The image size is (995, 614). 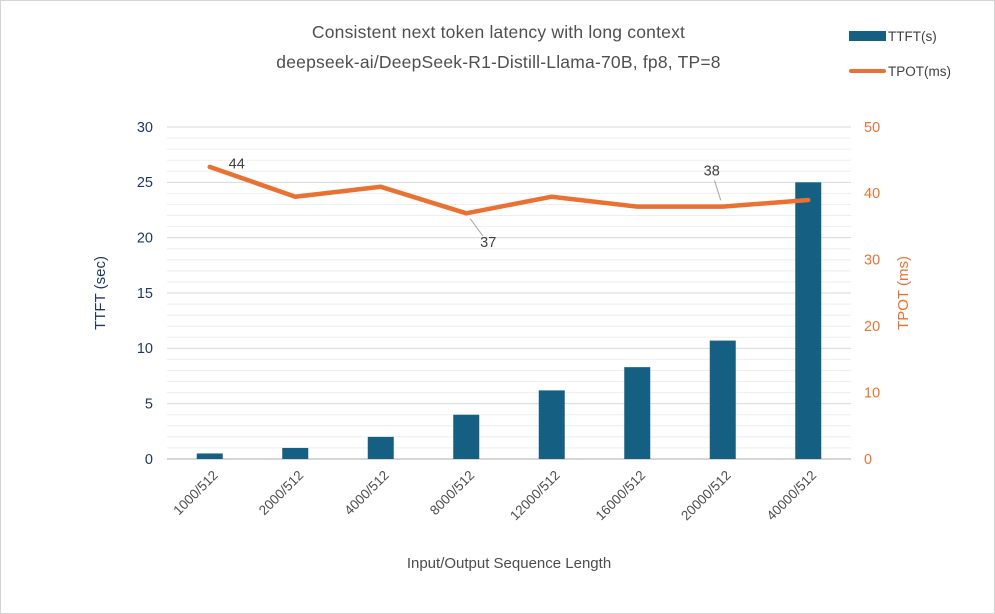 I want to click on left-axis-tick-label: 20, so click(x=145, y=238).